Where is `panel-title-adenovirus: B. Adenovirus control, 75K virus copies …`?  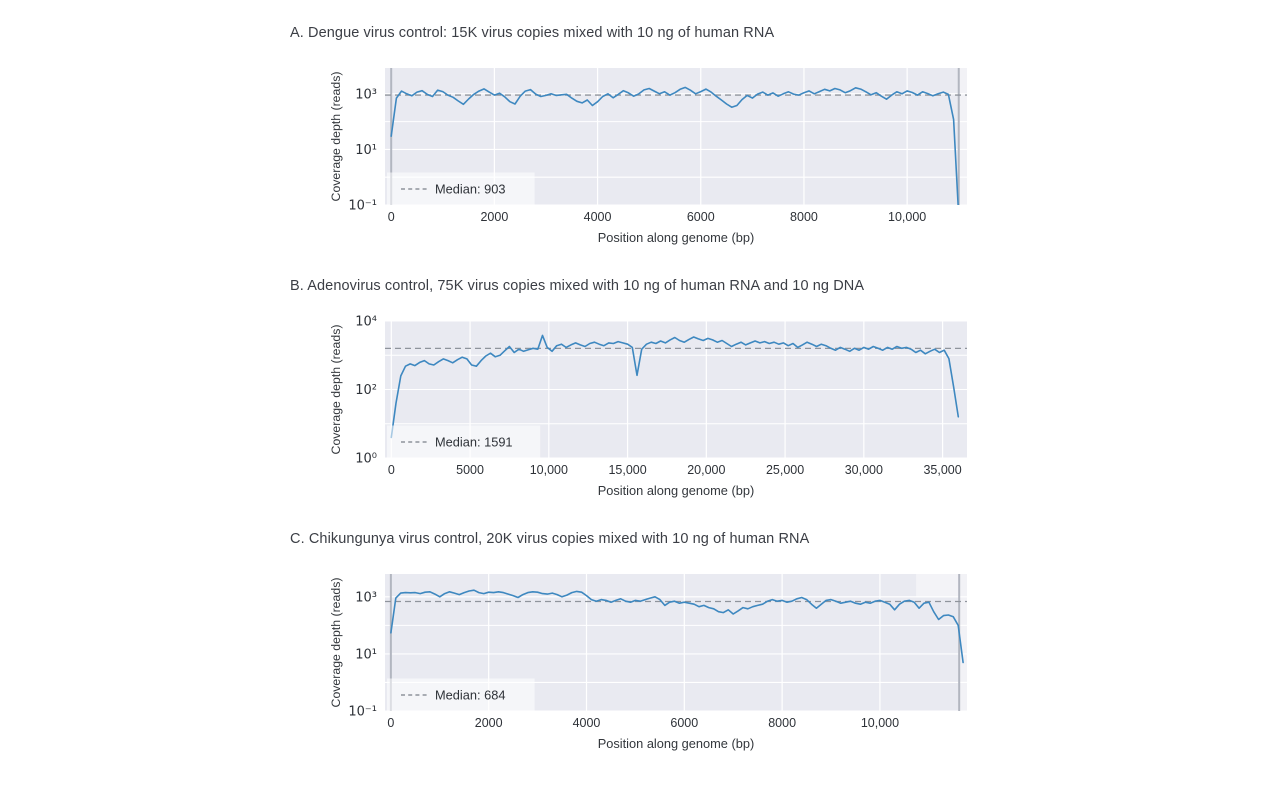 panel-title-adenovirus: B. Adenovirus control, 75K virus copies … is located at coordinates (577, 286).